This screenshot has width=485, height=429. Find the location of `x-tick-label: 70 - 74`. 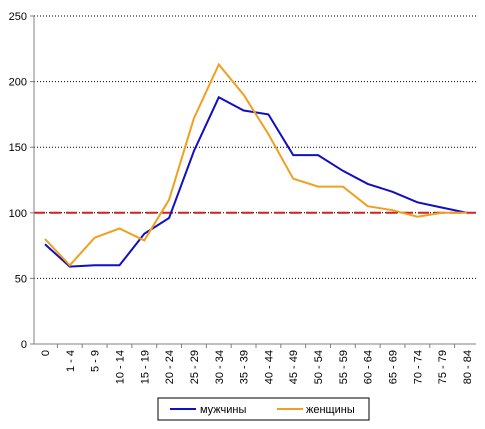

x-tick-label: 70 - 74 is located at coordinates (418, 367).